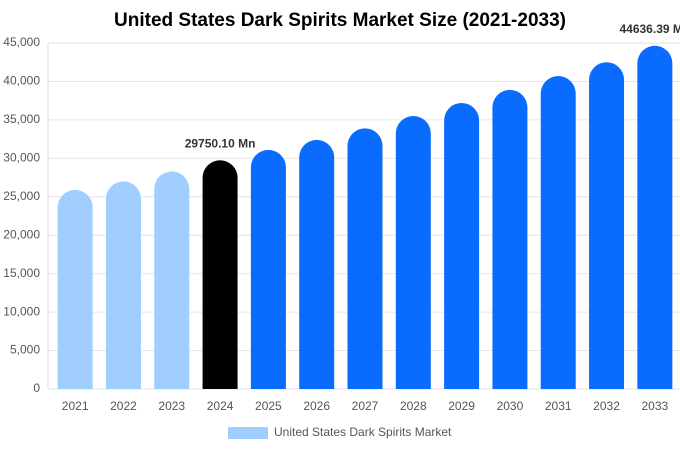  I want to click on y-tick-label: 35,000, so click(21, 119).